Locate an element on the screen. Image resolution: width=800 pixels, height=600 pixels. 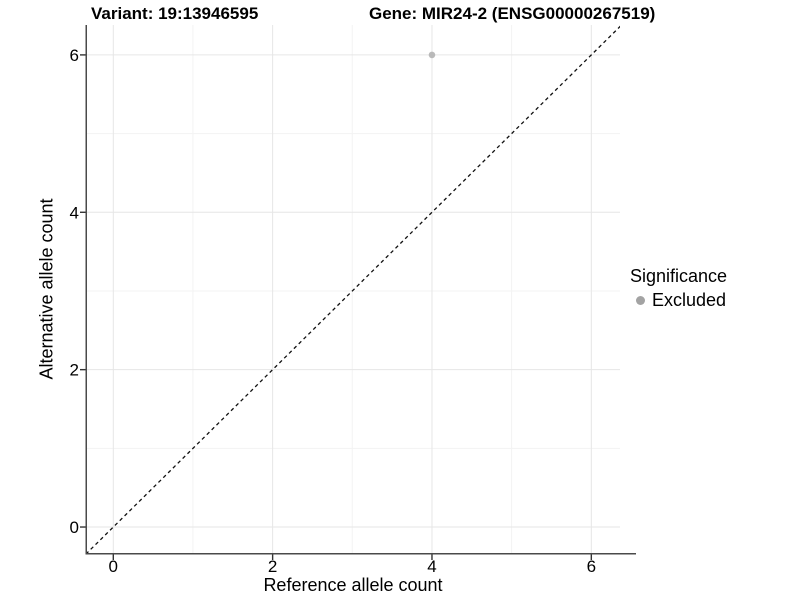
x-tick-label: 0 is located at coordinates (113, 566).